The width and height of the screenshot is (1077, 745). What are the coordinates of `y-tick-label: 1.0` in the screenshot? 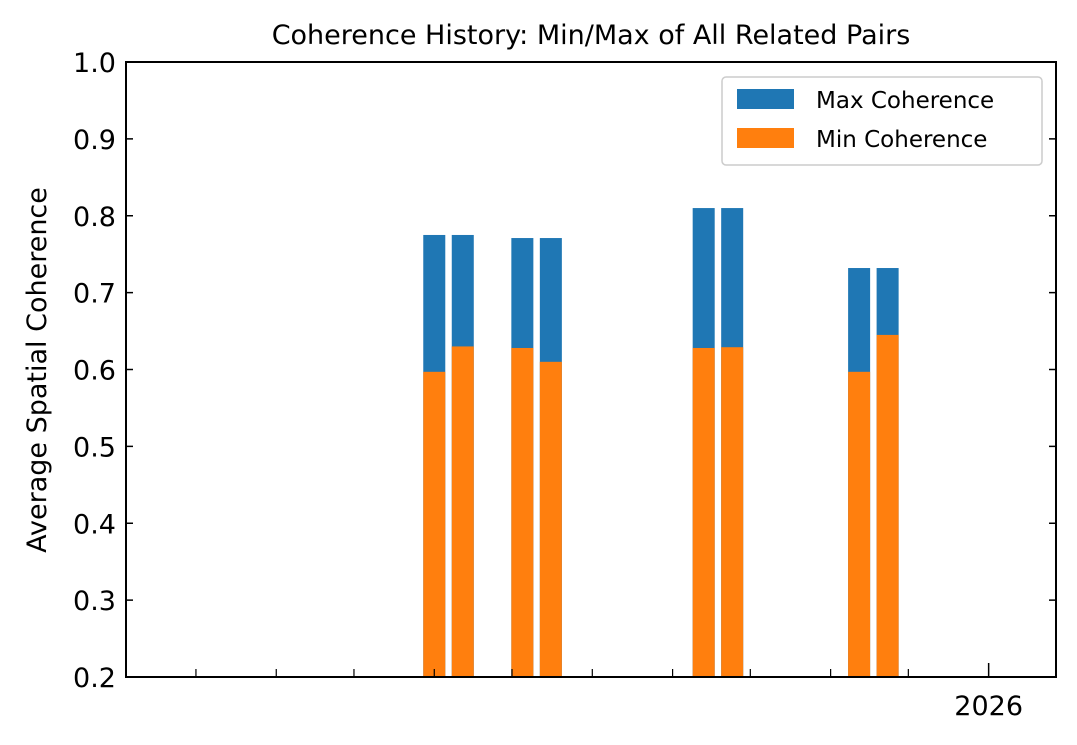 It's located at (94, 63).